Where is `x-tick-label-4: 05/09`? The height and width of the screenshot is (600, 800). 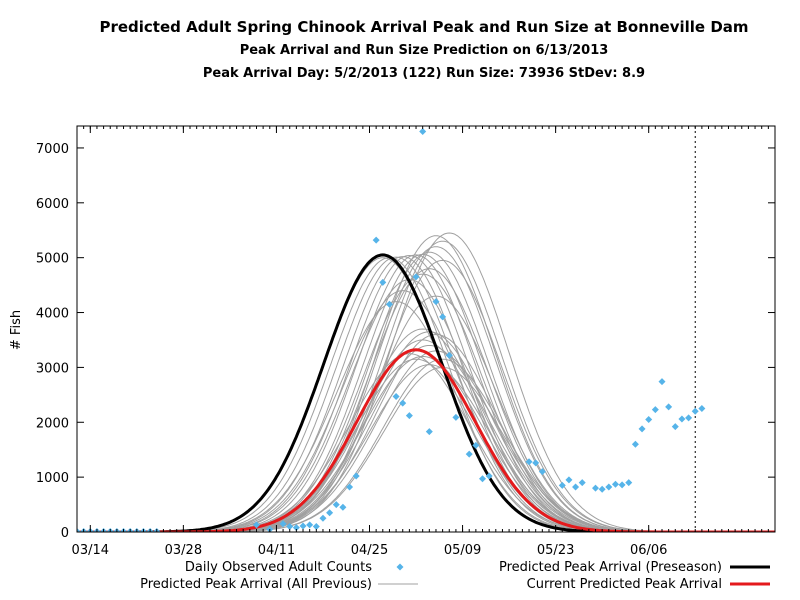
x-tick-label-4: 05/09 is located at coordinates (462, 550).